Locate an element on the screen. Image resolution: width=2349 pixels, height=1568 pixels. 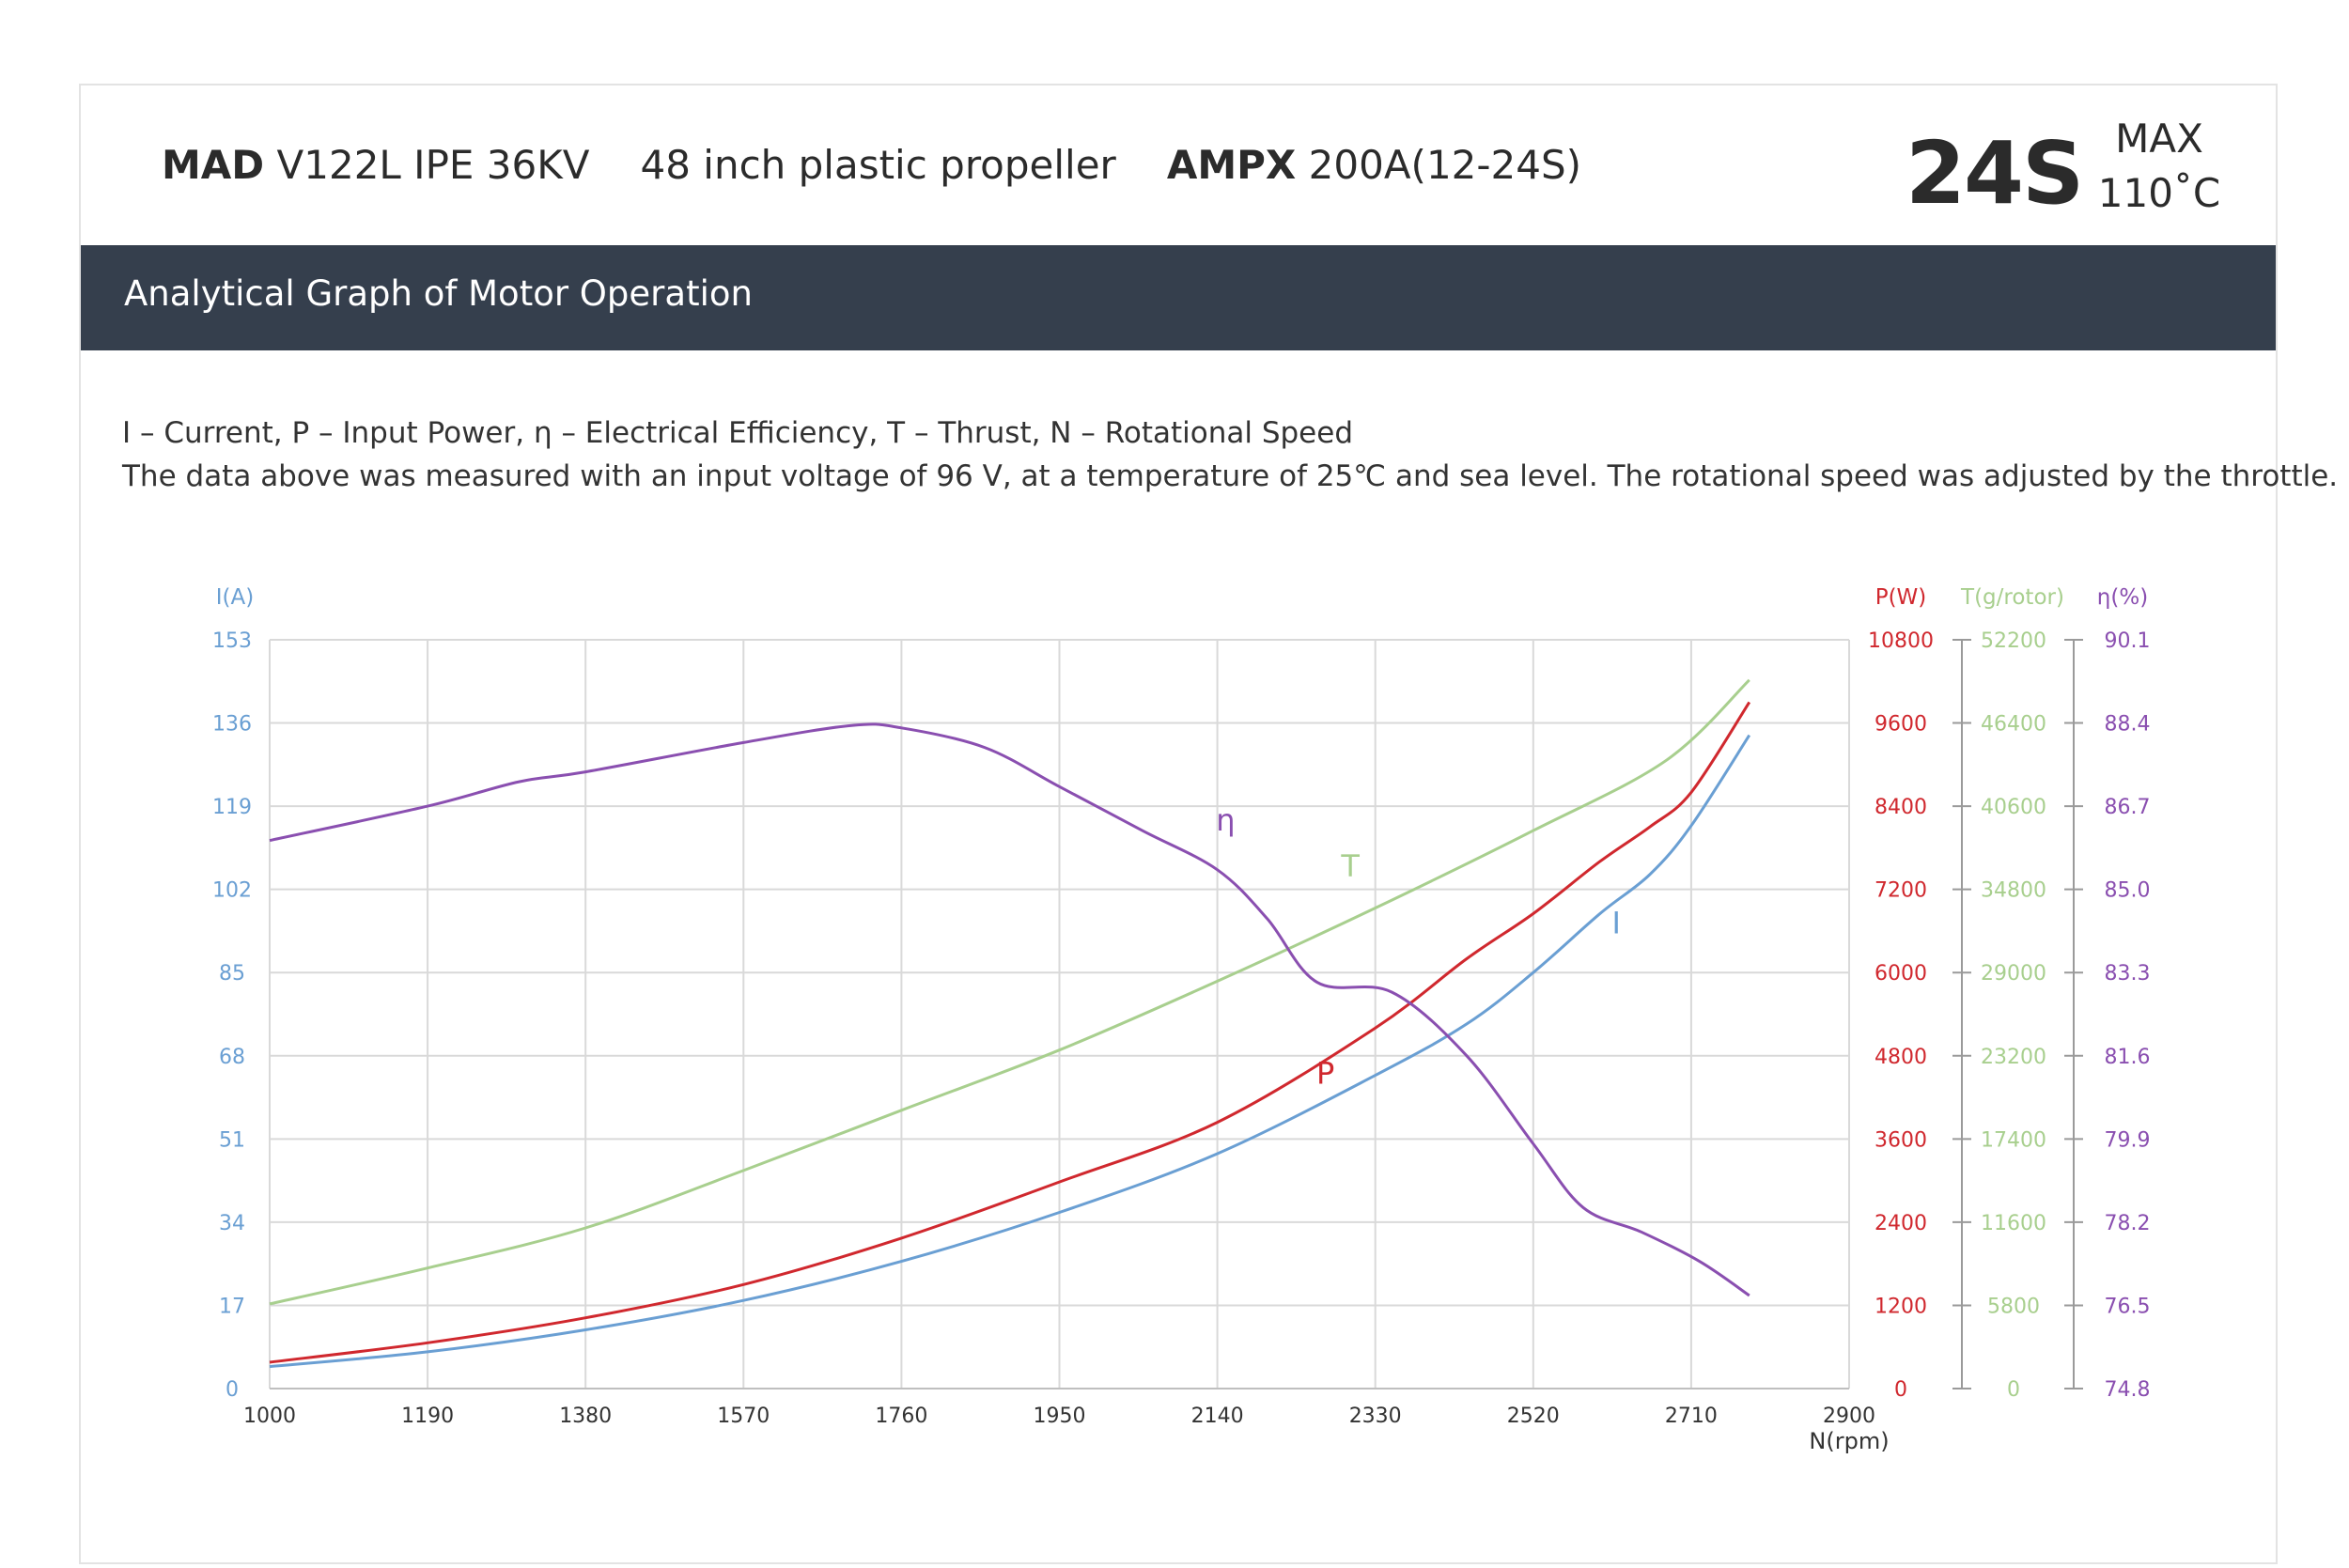
efficiency-tick-label: 74.8 is located at coordinates (2128, 1390).